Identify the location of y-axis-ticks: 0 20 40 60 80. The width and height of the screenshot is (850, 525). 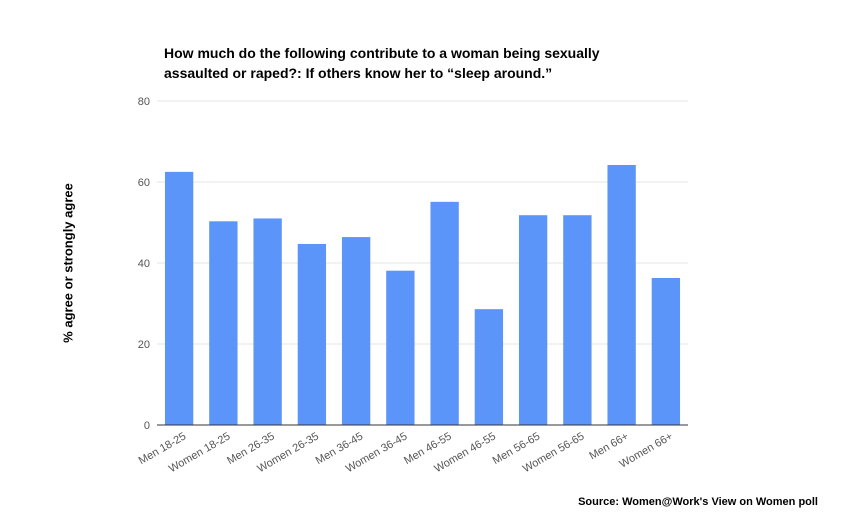
(144, 264).